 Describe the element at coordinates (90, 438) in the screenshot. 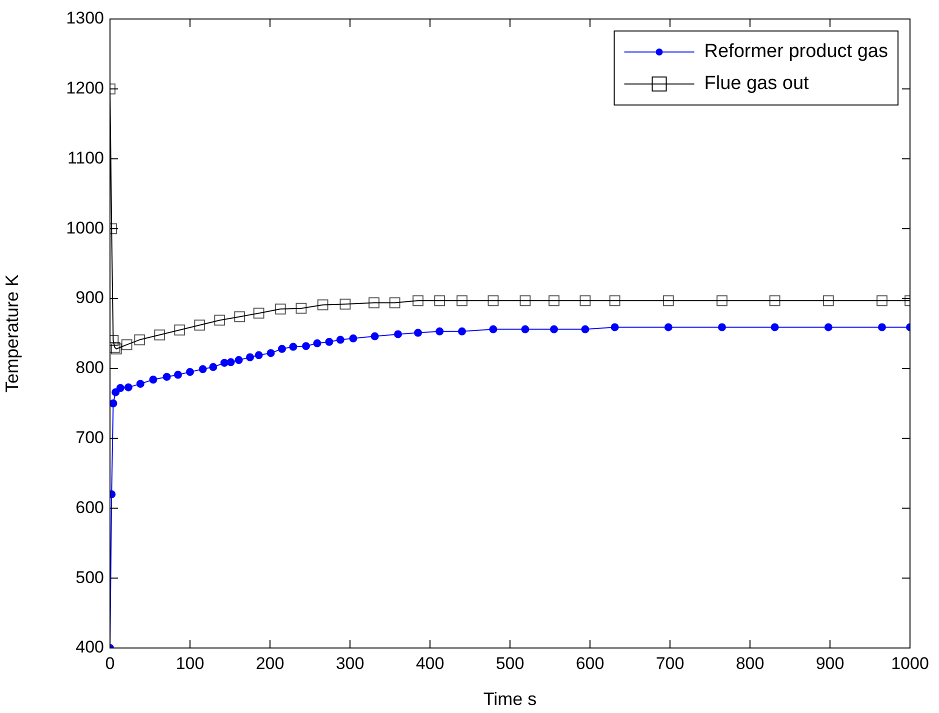

I see `y-tick-label: 700` at that location.